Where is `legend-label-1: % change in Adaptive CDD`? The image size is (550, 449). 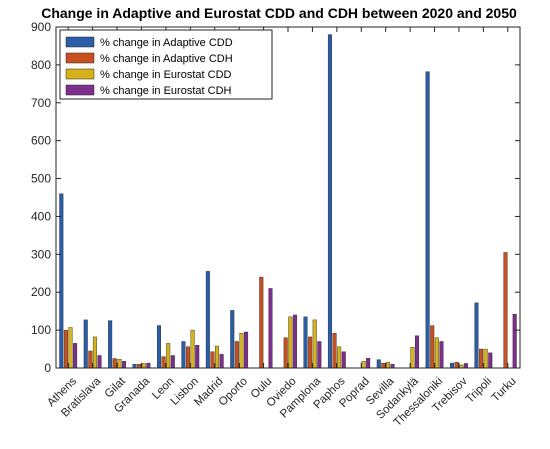 legend-label-1: % change in Adaptive CDD is located at coordinates (166, 43).